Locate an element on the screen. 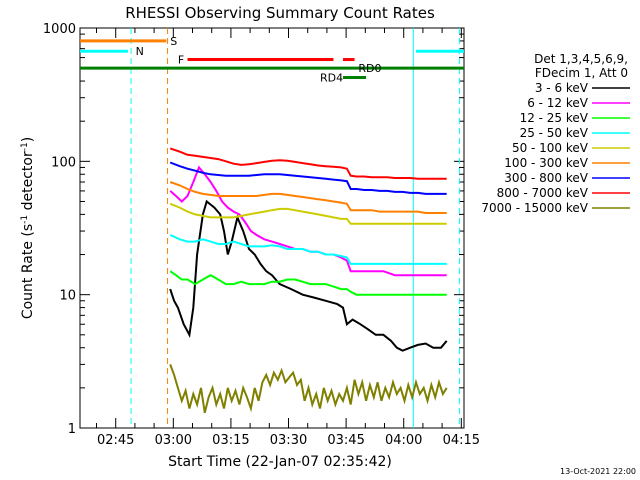 This screenshot has height=480, width=640. x-tick-label: 03:15 is located at coordinates (230, 440).